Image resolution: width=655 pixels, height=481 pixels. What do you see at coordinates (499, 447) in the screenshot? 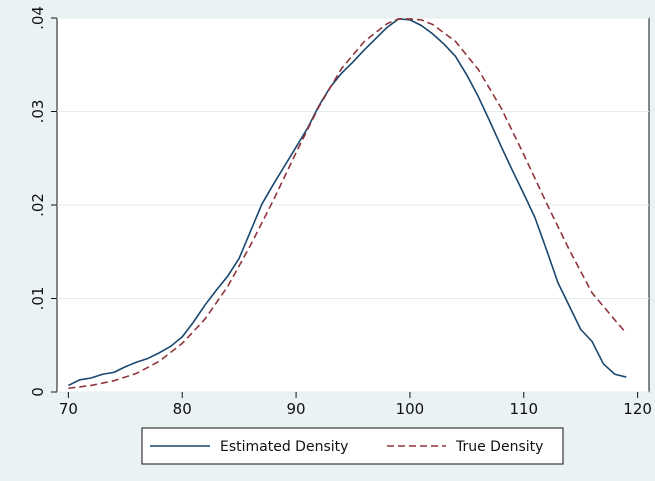
I see `legend-label-true-density: True Density` at bounding box center [499, 447].